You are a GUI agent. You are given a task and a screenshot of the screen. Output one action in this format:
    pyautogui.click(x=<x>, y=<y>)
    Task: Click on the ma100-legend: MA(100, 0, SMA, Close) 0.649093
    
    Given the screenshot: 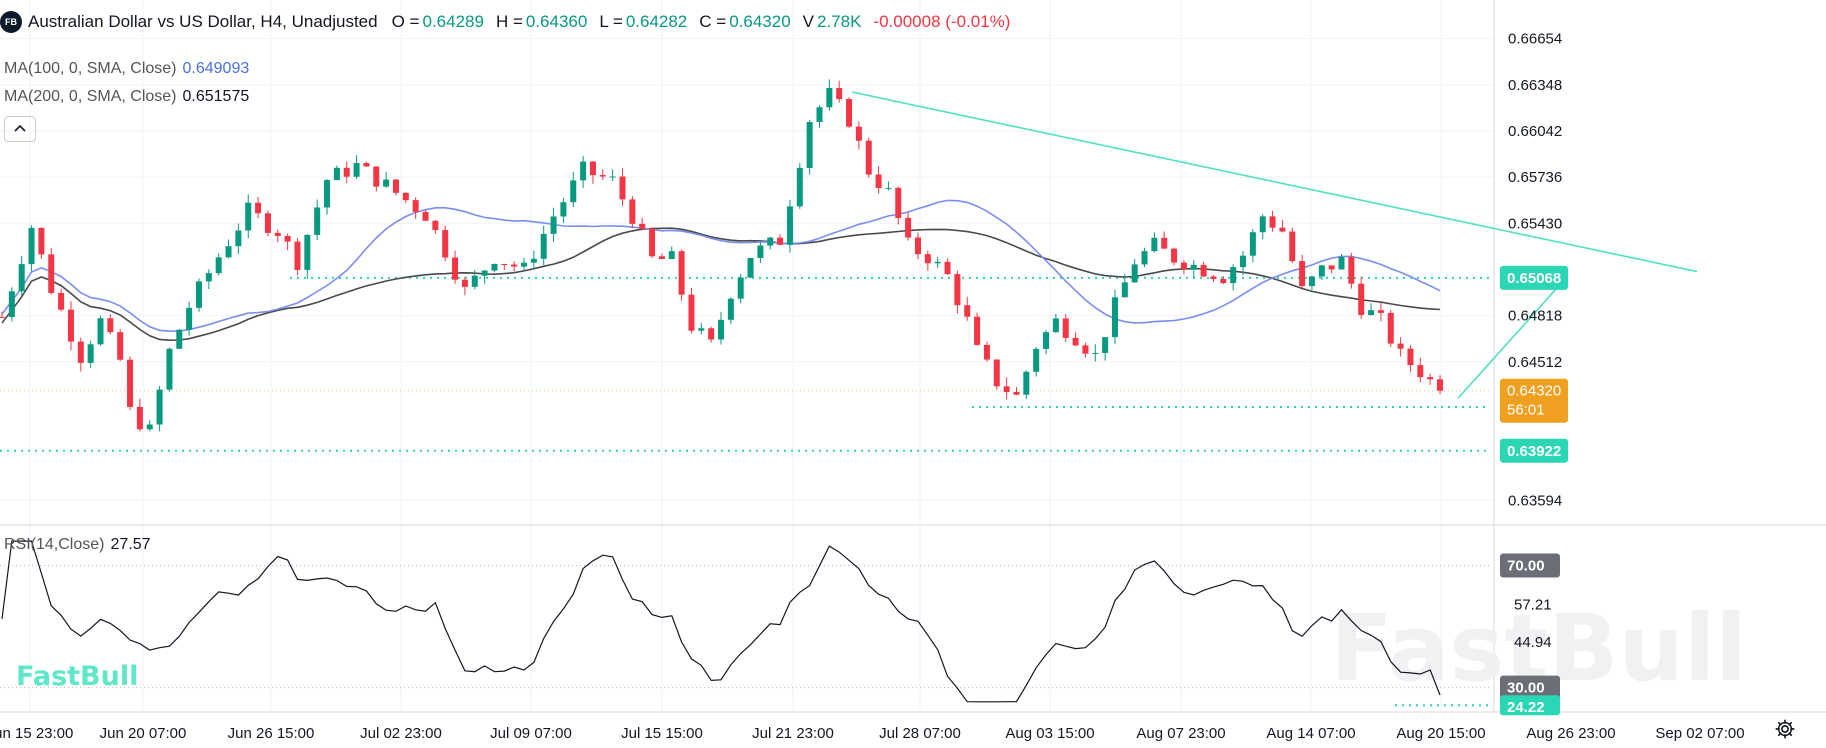 What is the action you would take?
    pyautogui.click(x=126, y=69)
    